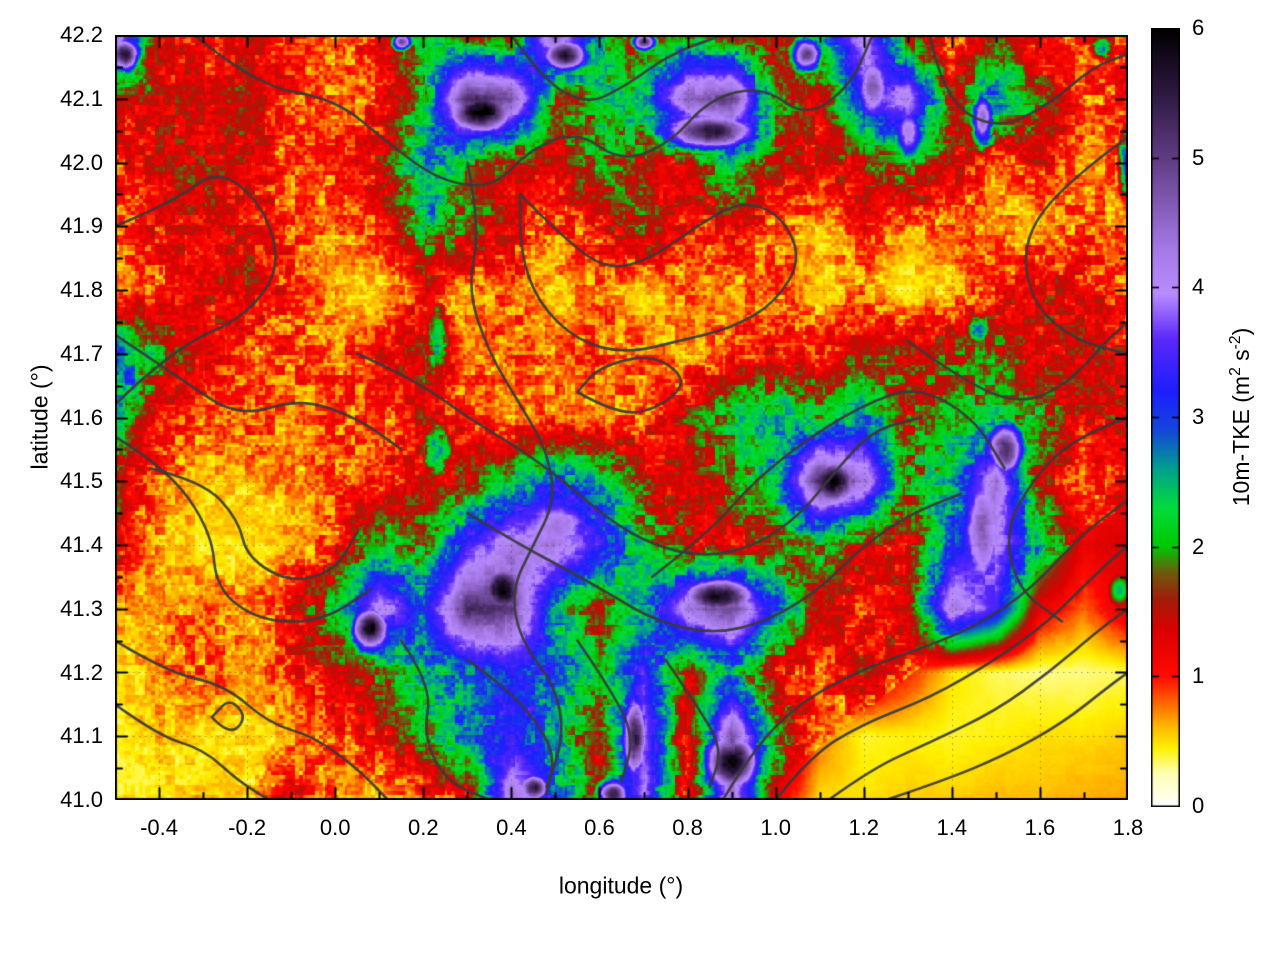 The width and height of the screenshot is (1280, 960). Describe the element at coordinates (1198, 27) in the screenshot. I see `colorbar-tick-label: 6` at that location.